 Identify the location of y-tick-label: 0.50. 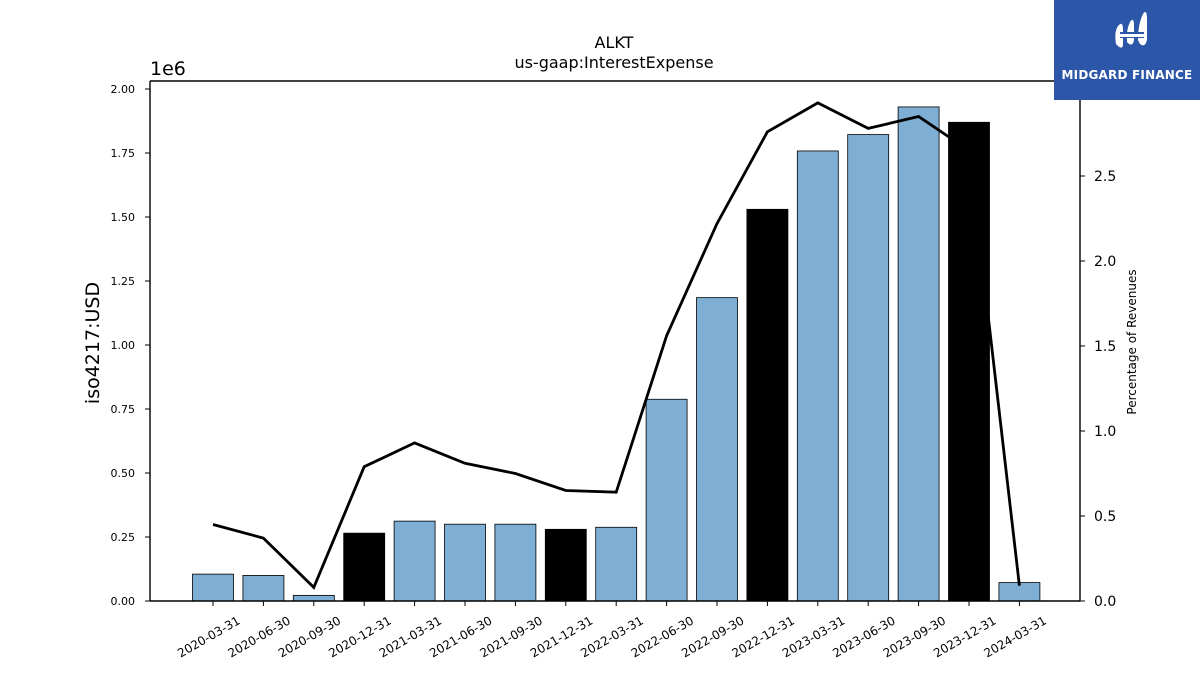
(123, 473).